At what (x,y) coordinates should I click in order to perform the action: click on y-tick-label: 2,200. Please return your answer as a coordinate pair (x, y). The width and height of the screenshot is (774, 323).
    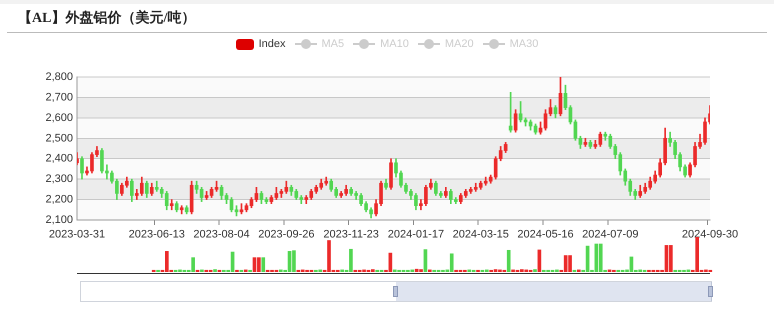
    Looking at the image, I should click on (59, 200).